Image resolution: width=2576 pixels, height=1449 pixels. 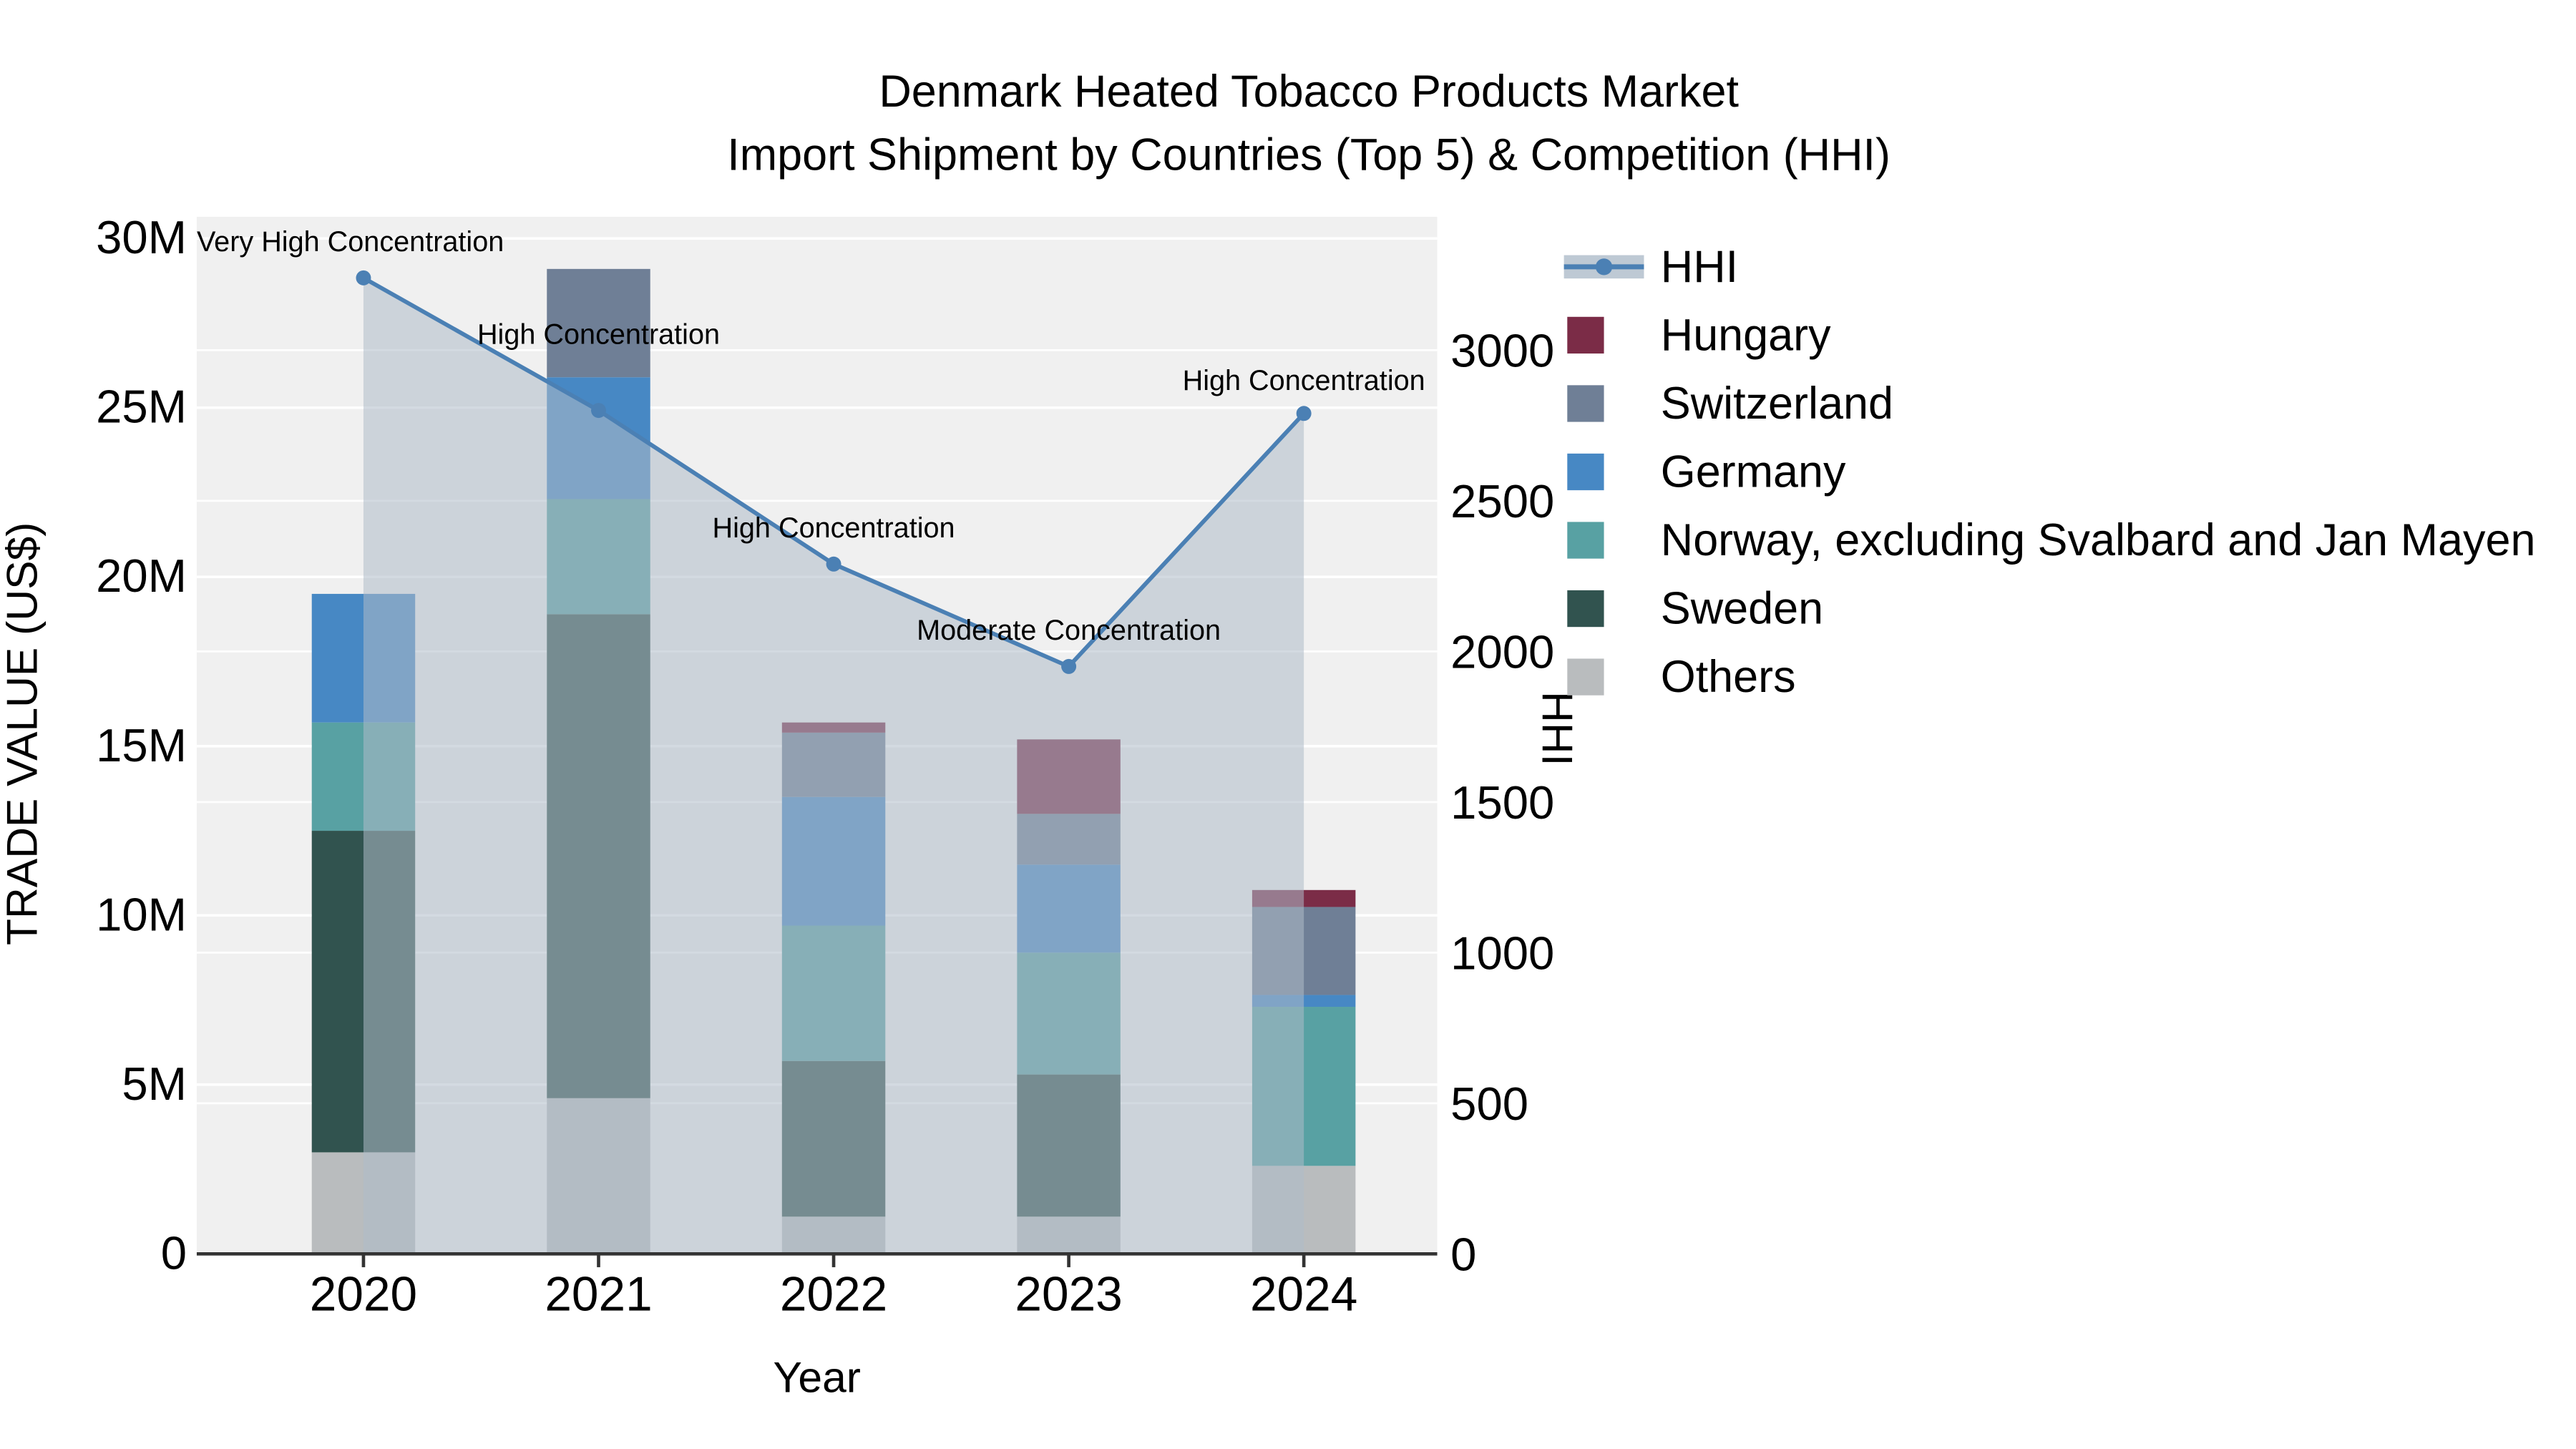 What do you see at coordinates (141, 407) in the screenshot?
I see `left-tick-label: 25M` at bounding box center [141, 407].